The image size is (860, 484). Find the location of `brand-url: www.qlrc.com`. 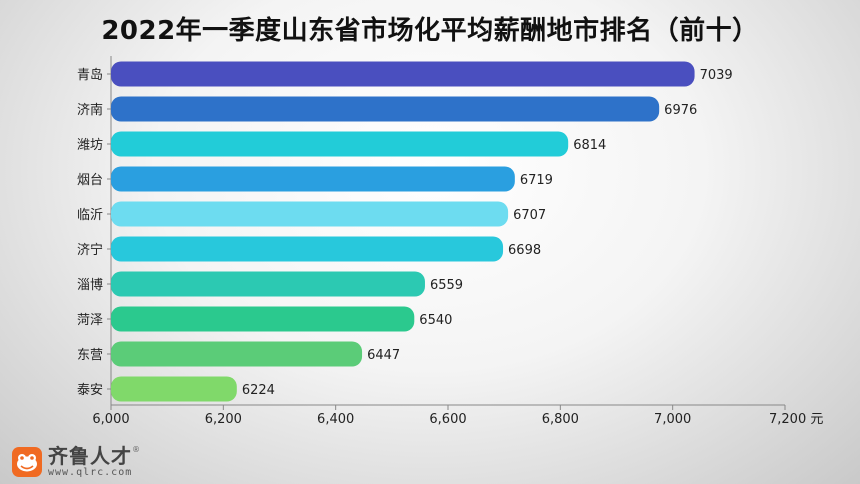

brand-url: www.qlrc.com is located at coordinates (90, 472).